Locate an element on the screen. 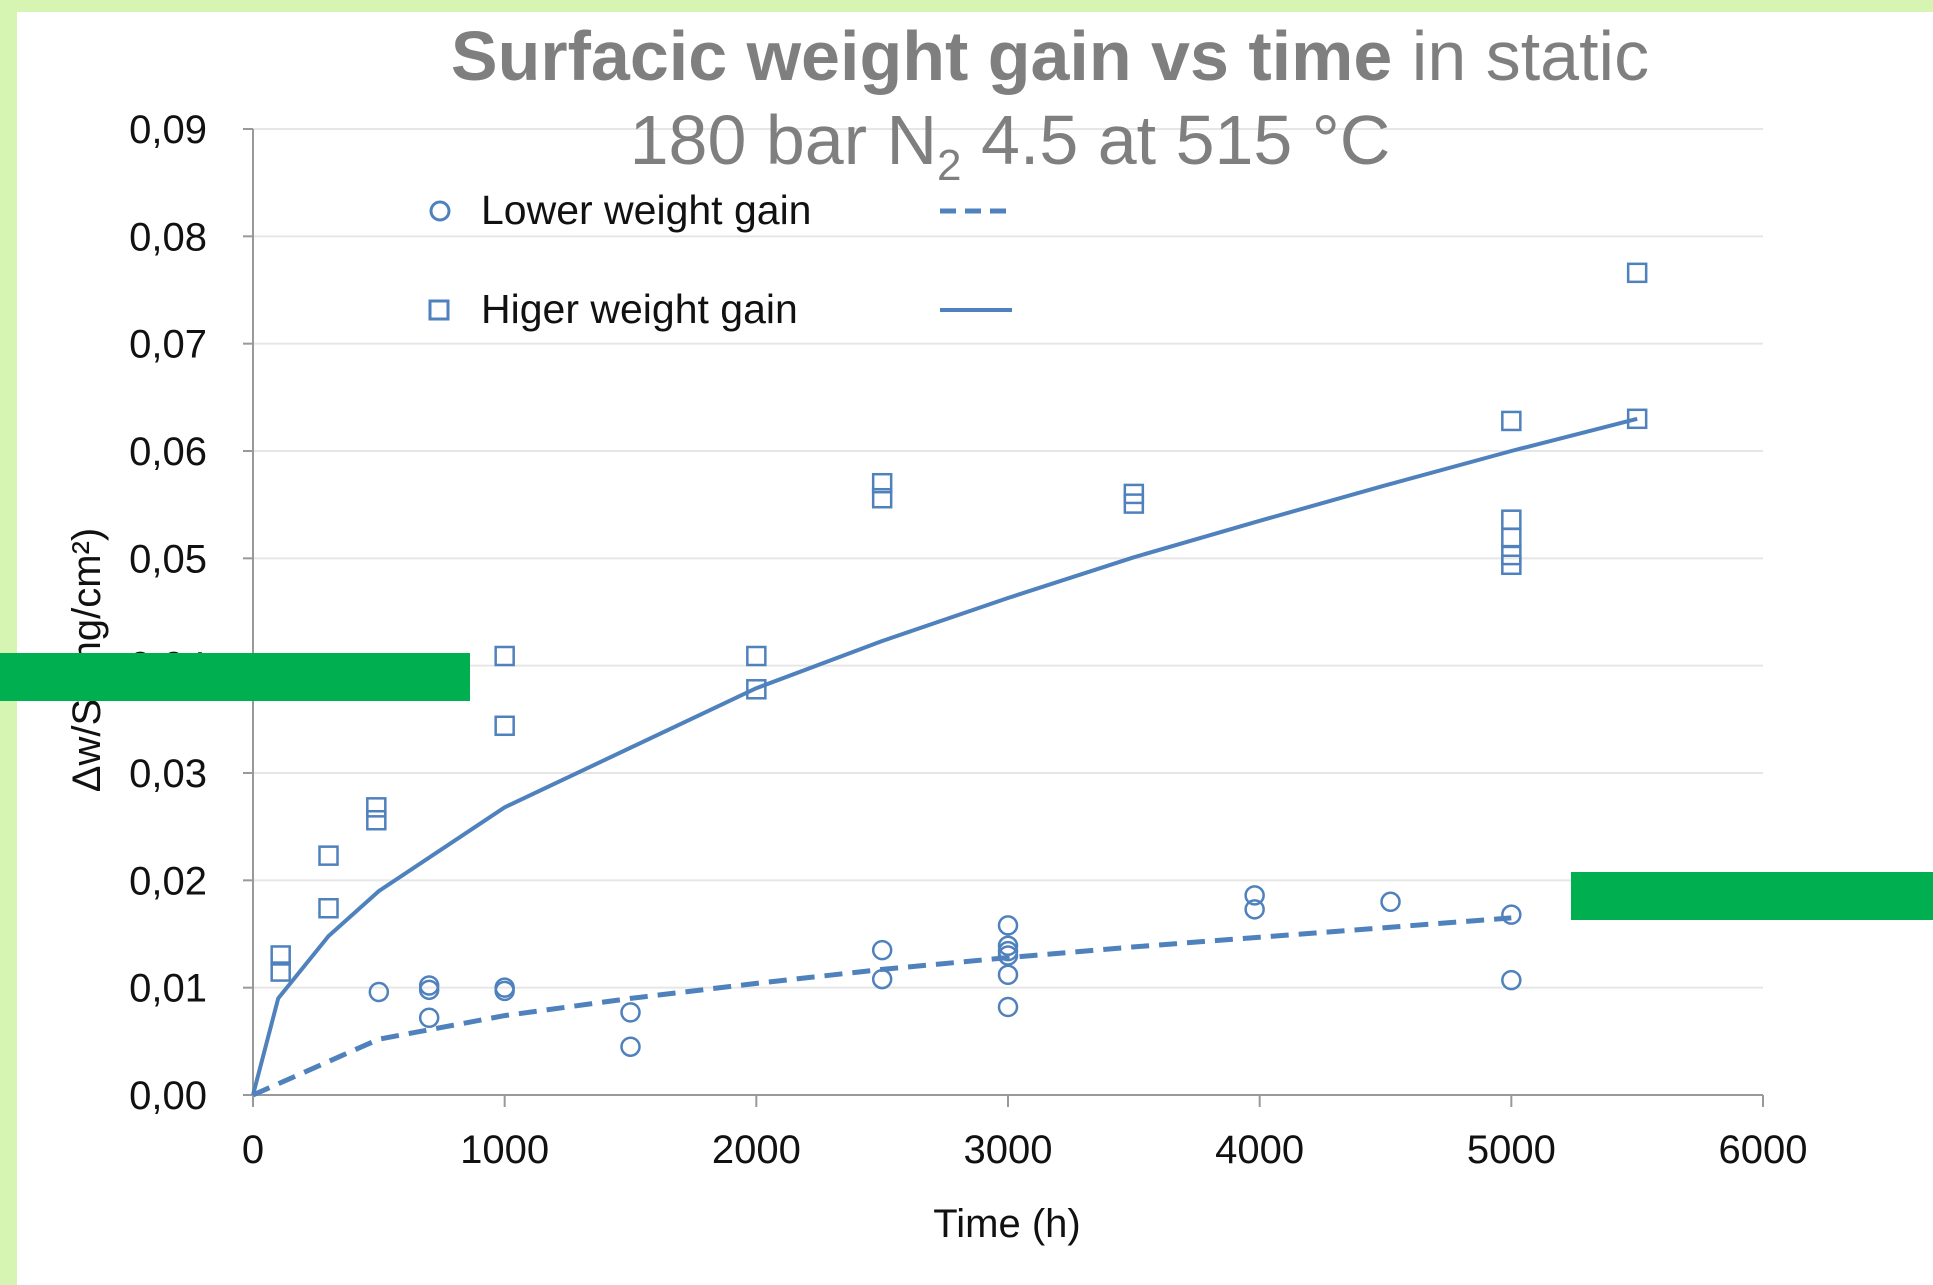 The width and height of the screenshot is (1933, 1285). x-tick-label: 3000 is located at coordinates (1008, 1150).